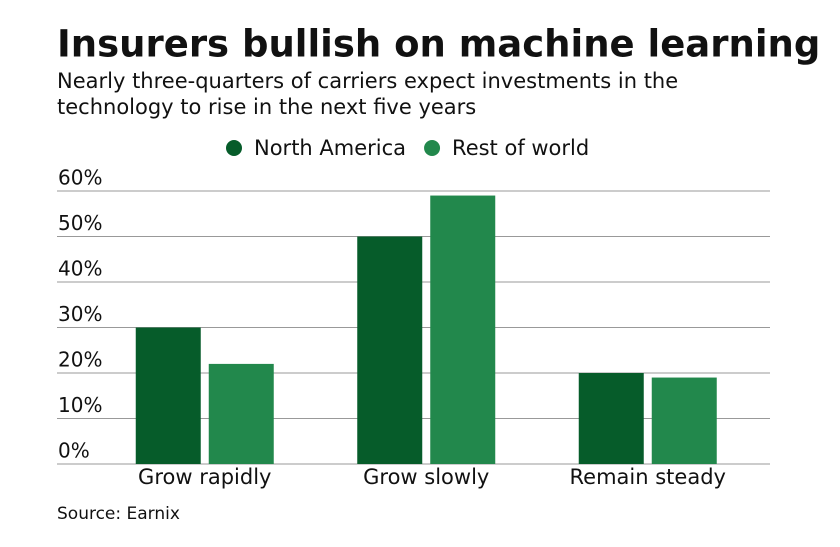  Describe the element at coordinates (648, 477) in the screenshot. I see `x-tick-label: Remain steady` at that location.